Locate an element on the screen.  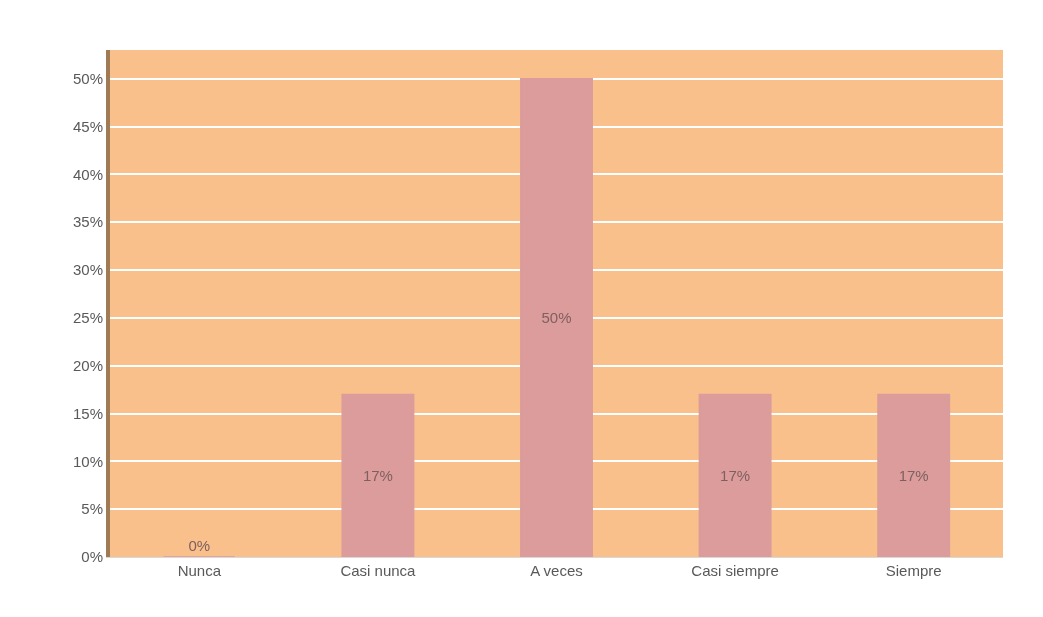
y-tick-label: 0% is located at coordinates (92, 557).